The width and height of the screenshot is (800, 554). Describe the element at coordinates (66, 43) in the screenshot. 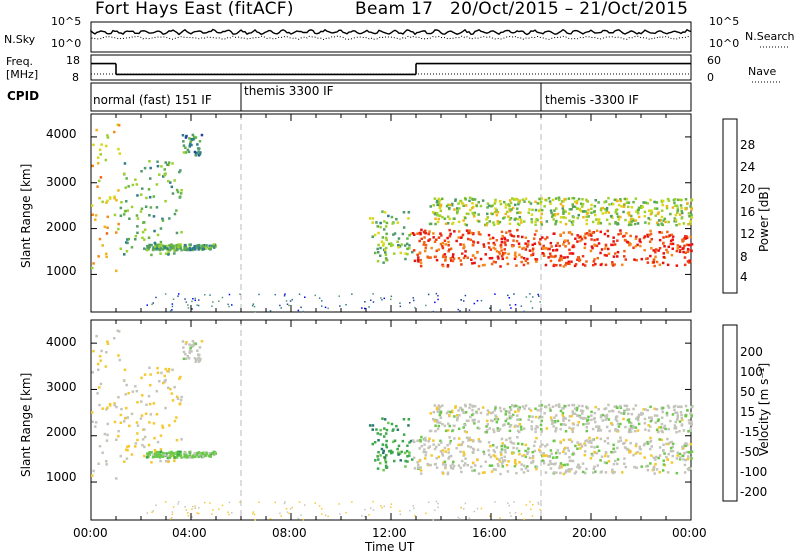

I see `nsky-tick-bottom: 10^0` at that location.